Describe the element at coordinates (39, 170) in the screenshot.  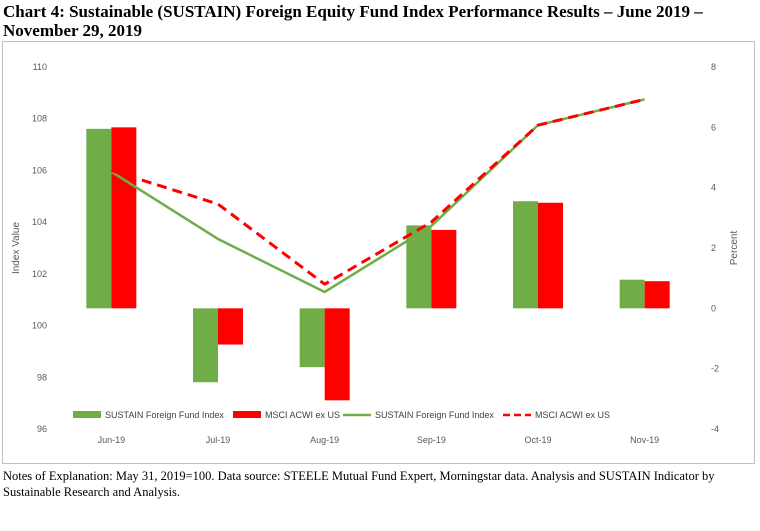
I see `y-tick-label: 106` at that location.